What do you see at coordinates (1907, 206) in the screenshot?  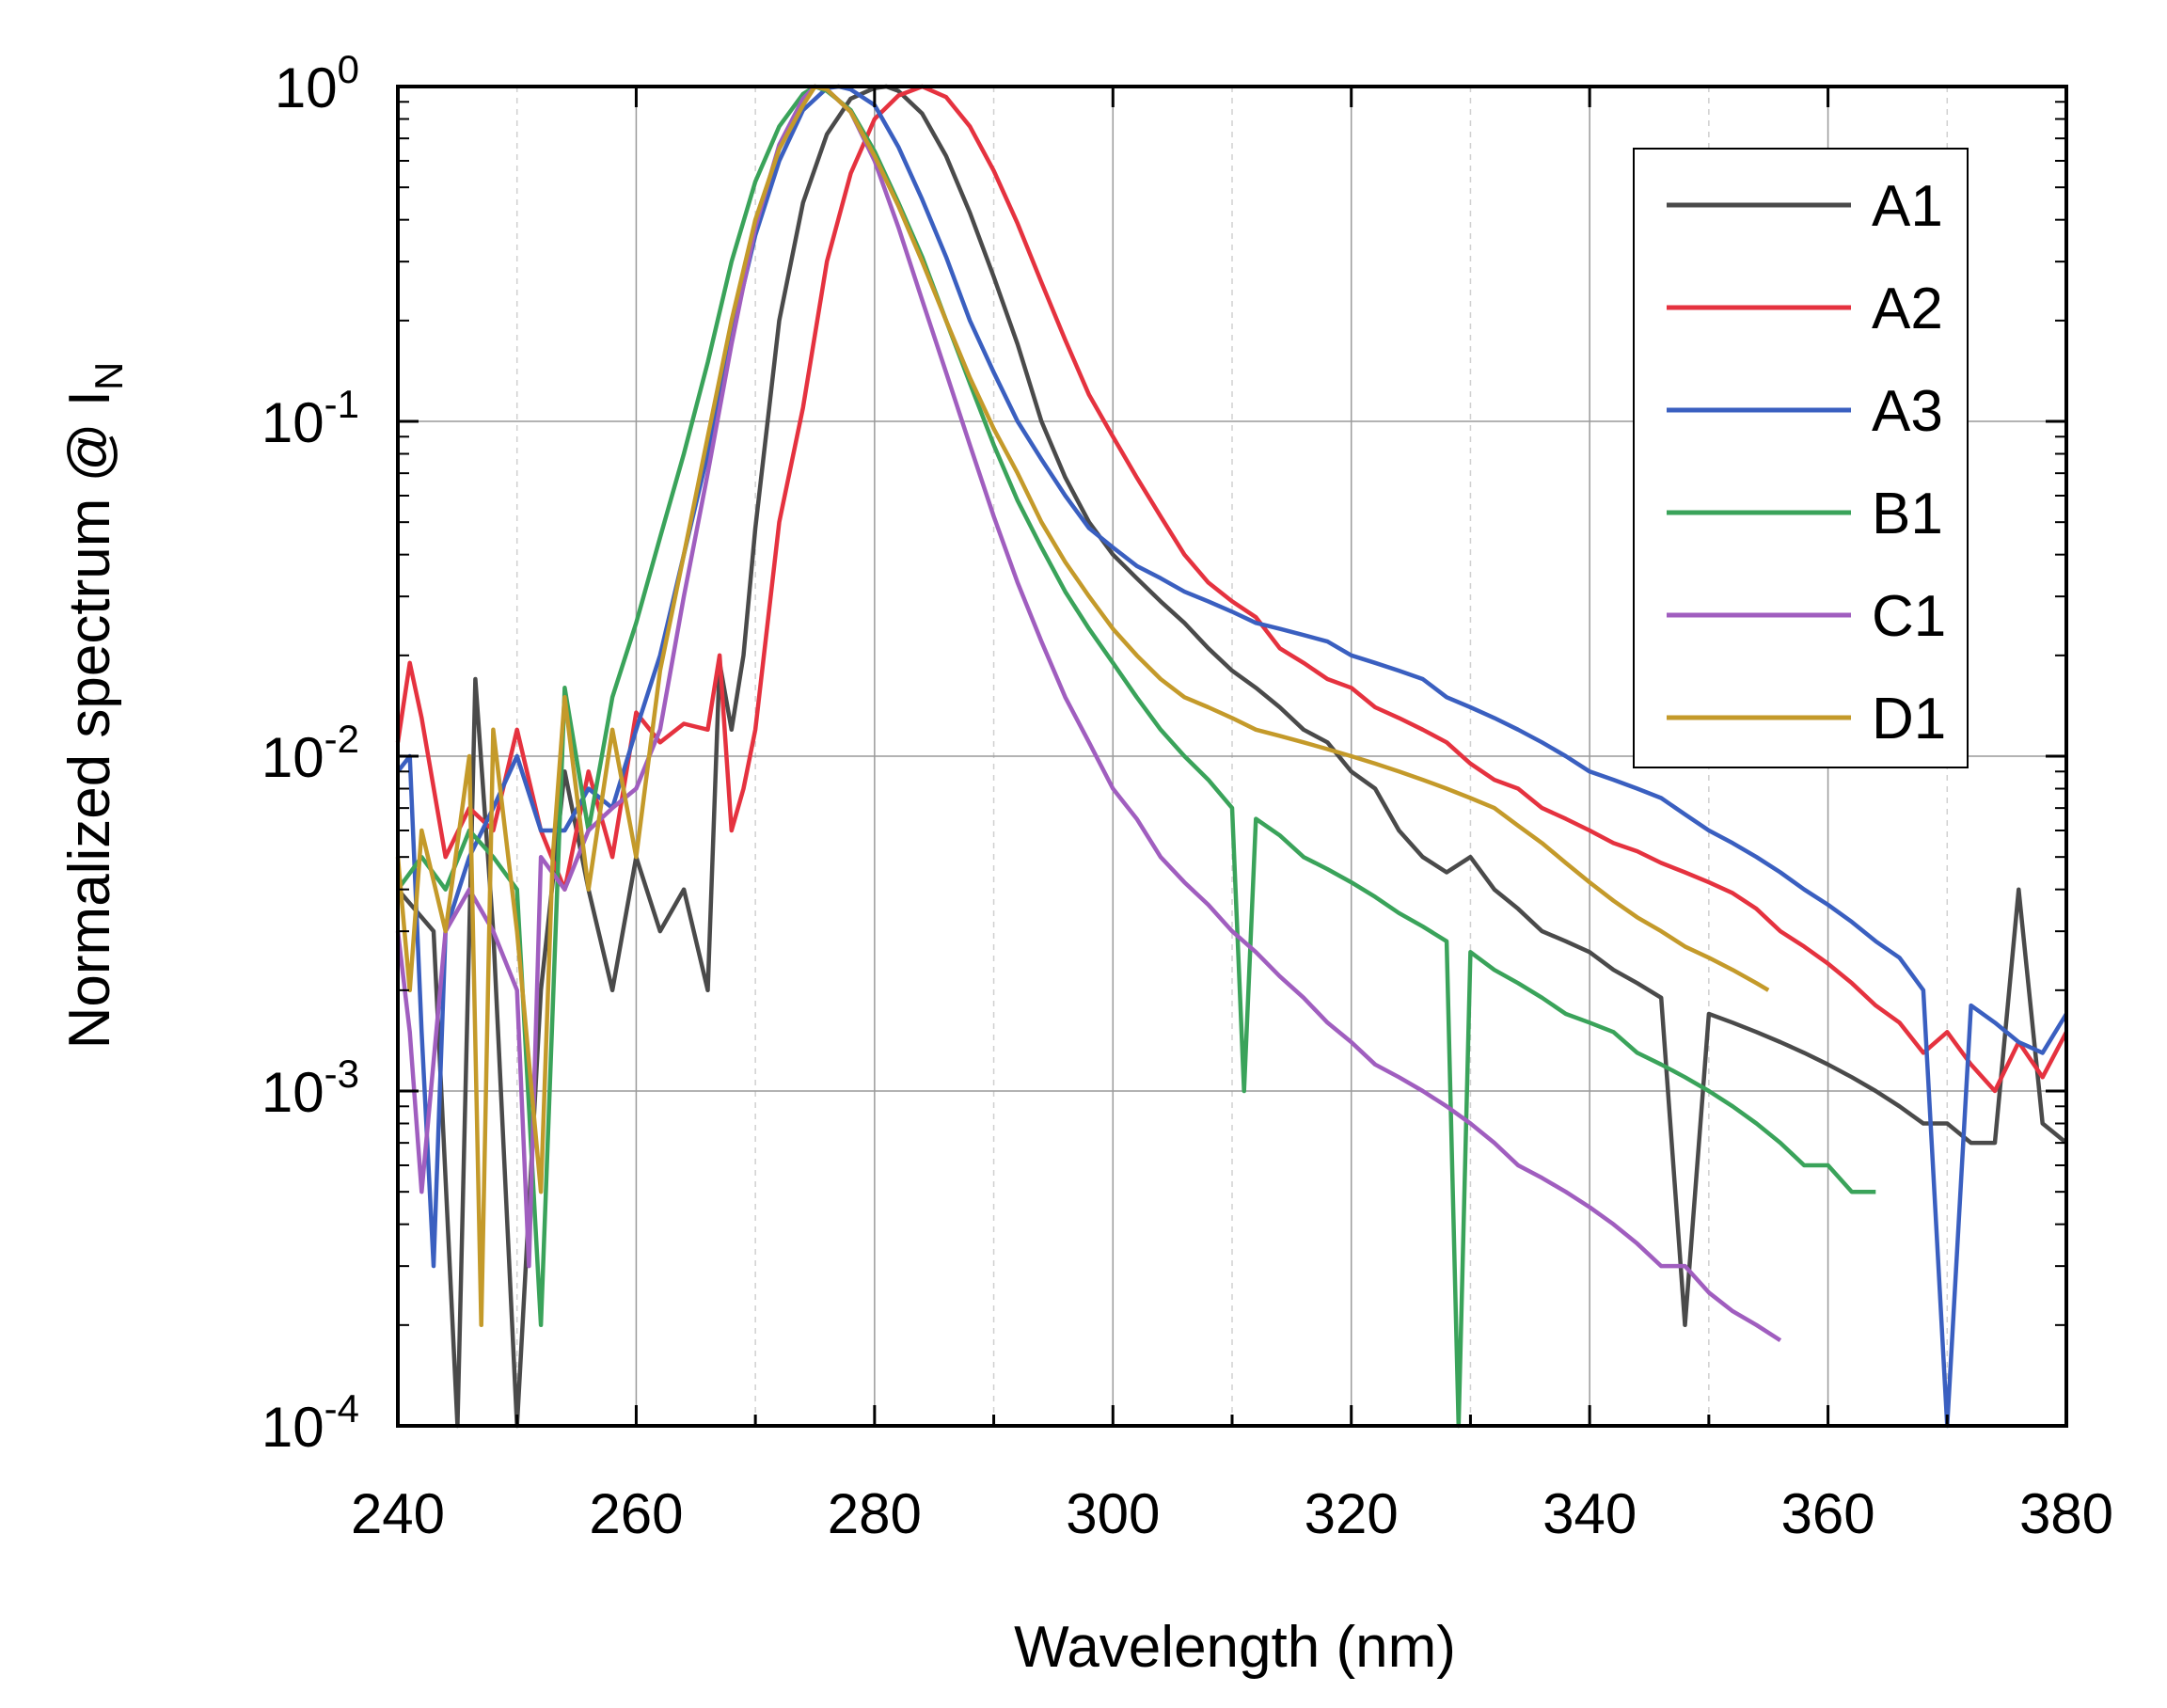 I see `legend-label-a1: A1` at bounding box center [1907, 206].